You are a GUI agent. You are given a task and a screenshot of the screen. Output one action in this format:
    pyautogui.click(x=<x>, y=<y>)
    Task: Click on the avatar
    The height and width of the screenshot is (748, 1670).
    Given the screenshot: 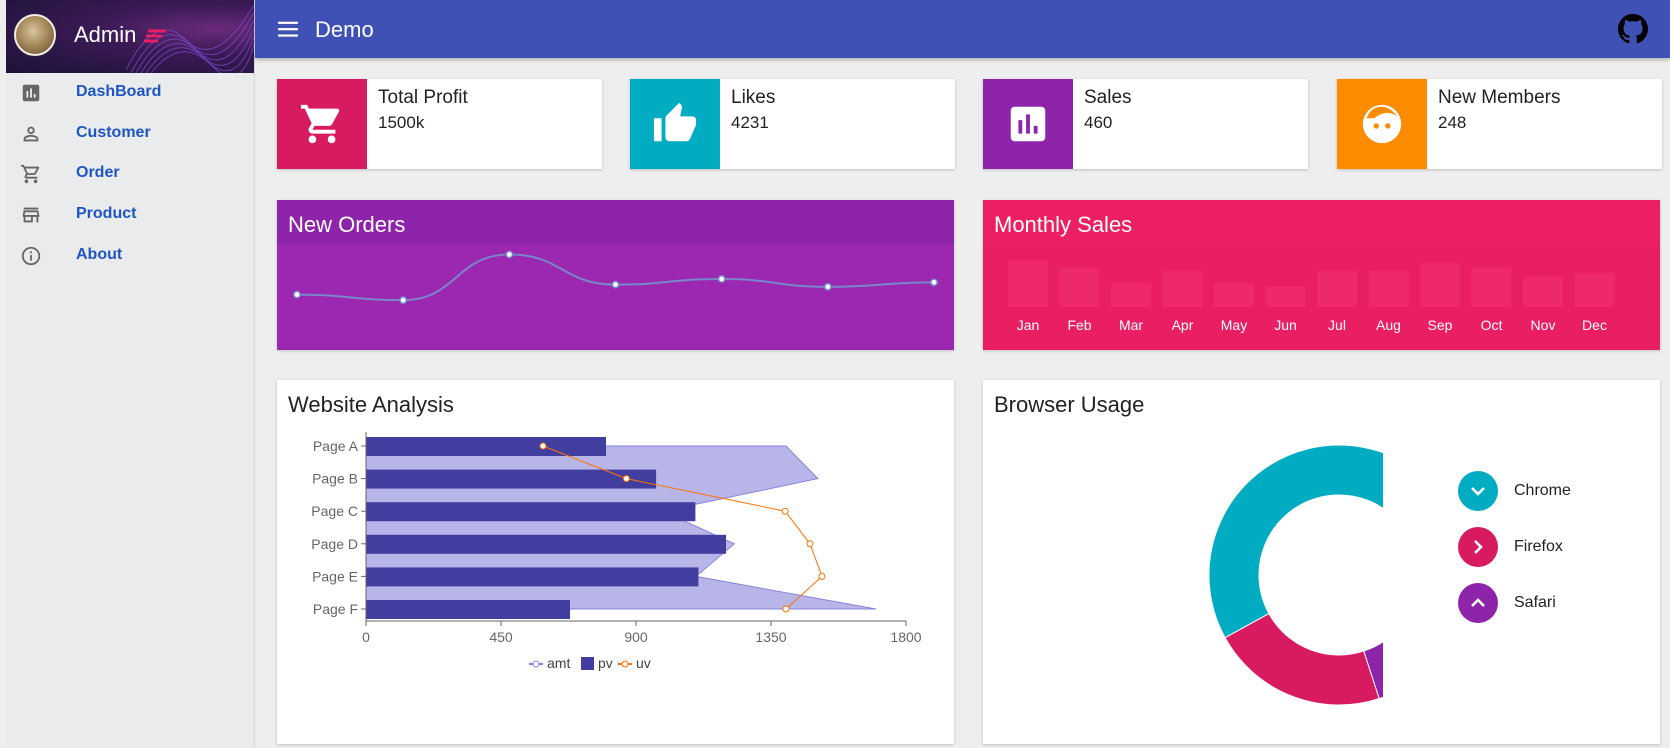 What is the action you would take?
    pyautogui.click(x=35, y=35)
    